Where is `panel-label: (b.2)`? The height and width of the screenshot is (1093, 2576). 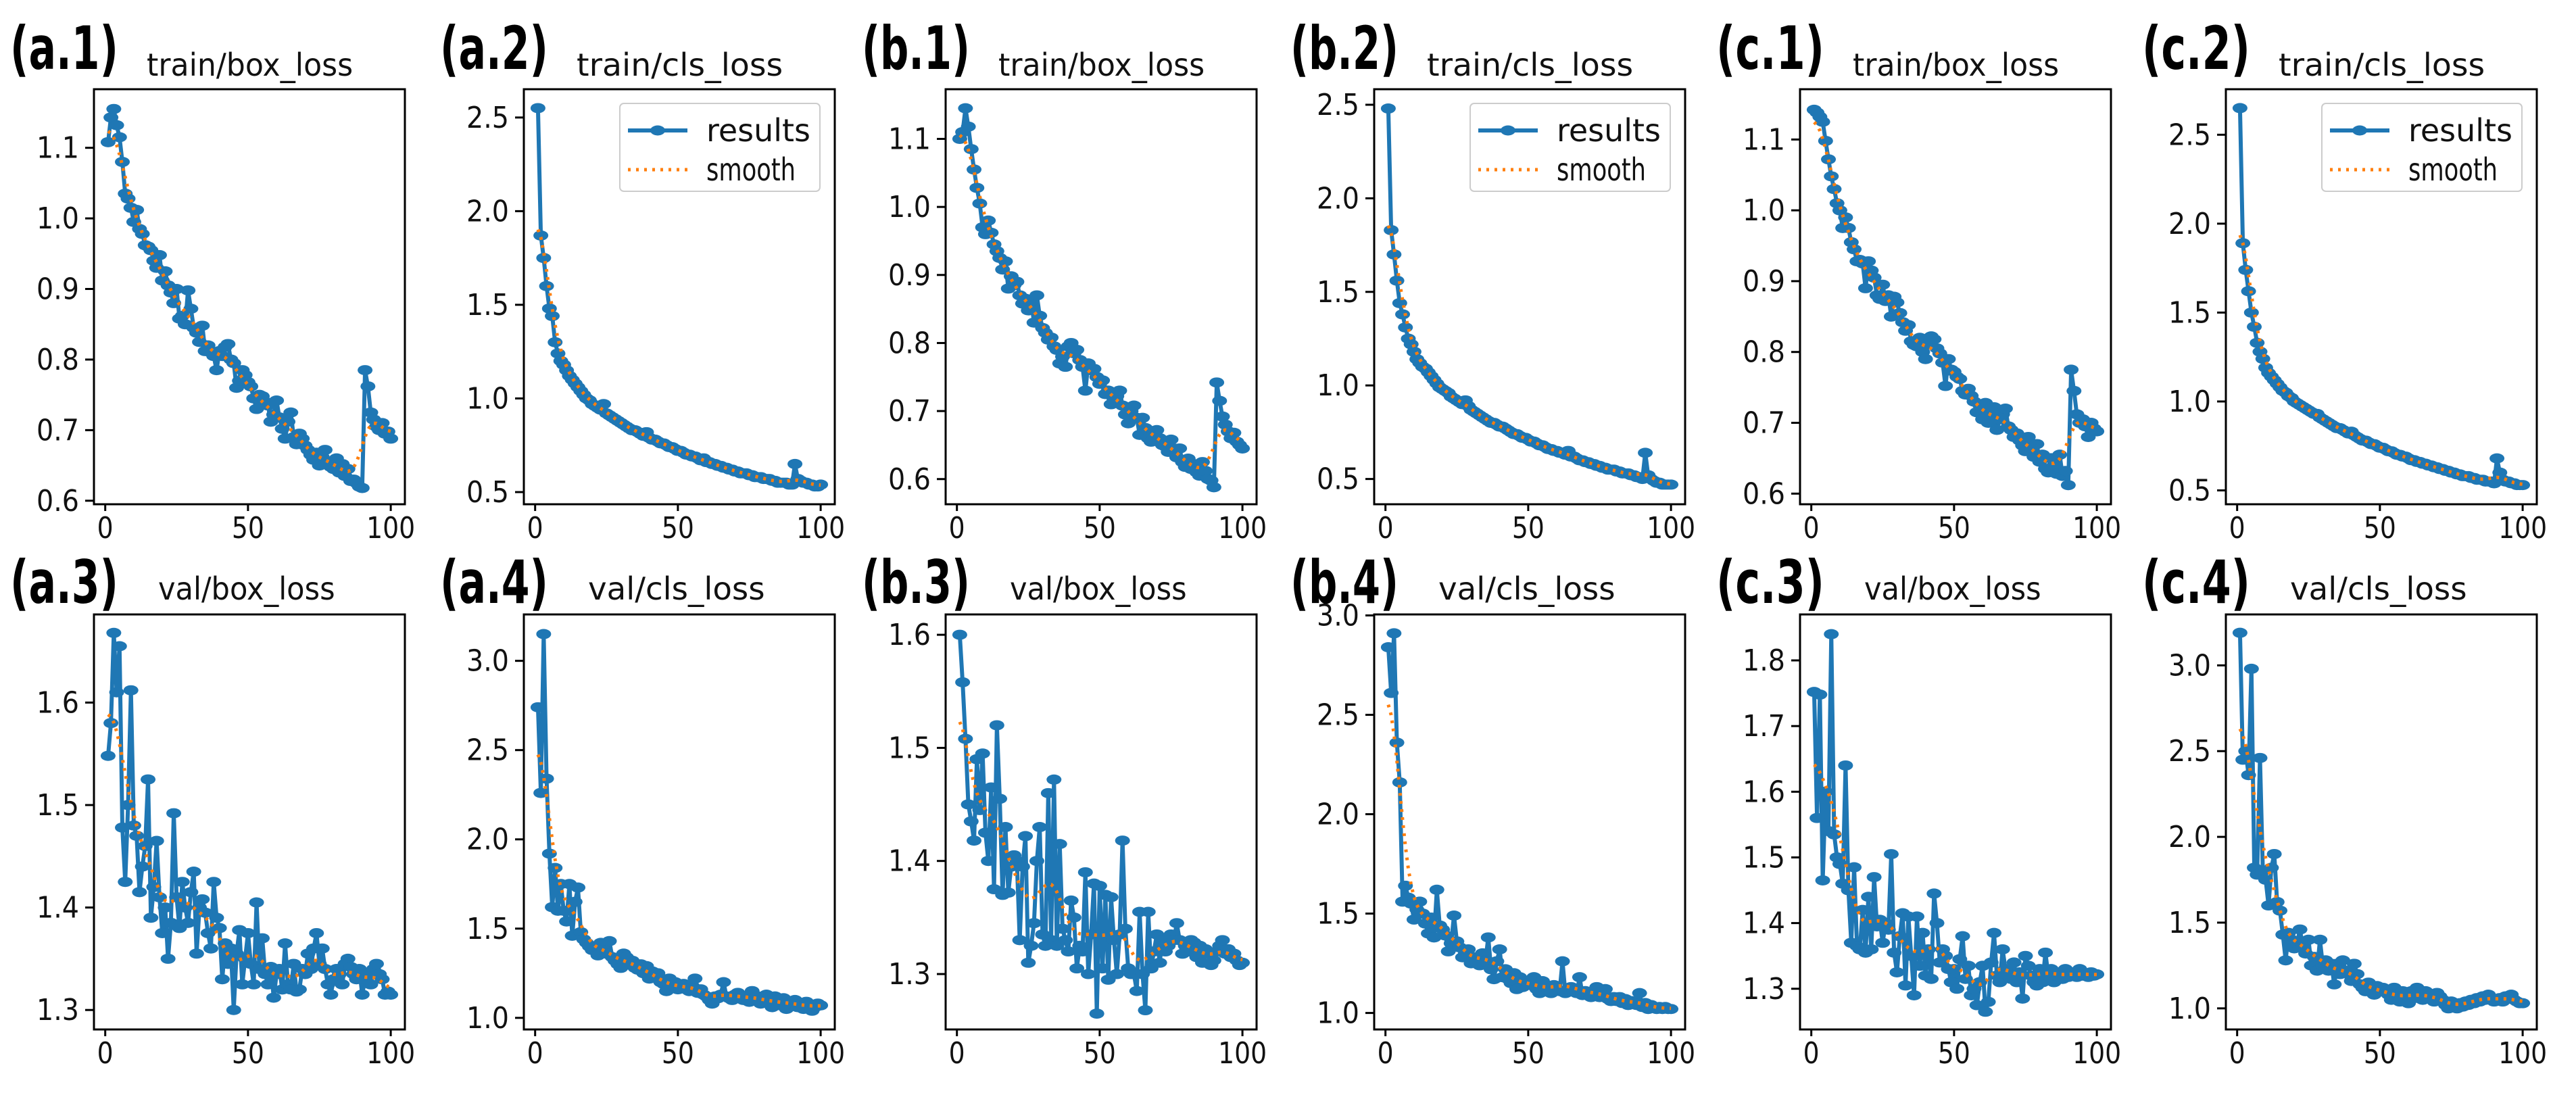 panel-label: (b.2) is located at coordinates (1344, 48).